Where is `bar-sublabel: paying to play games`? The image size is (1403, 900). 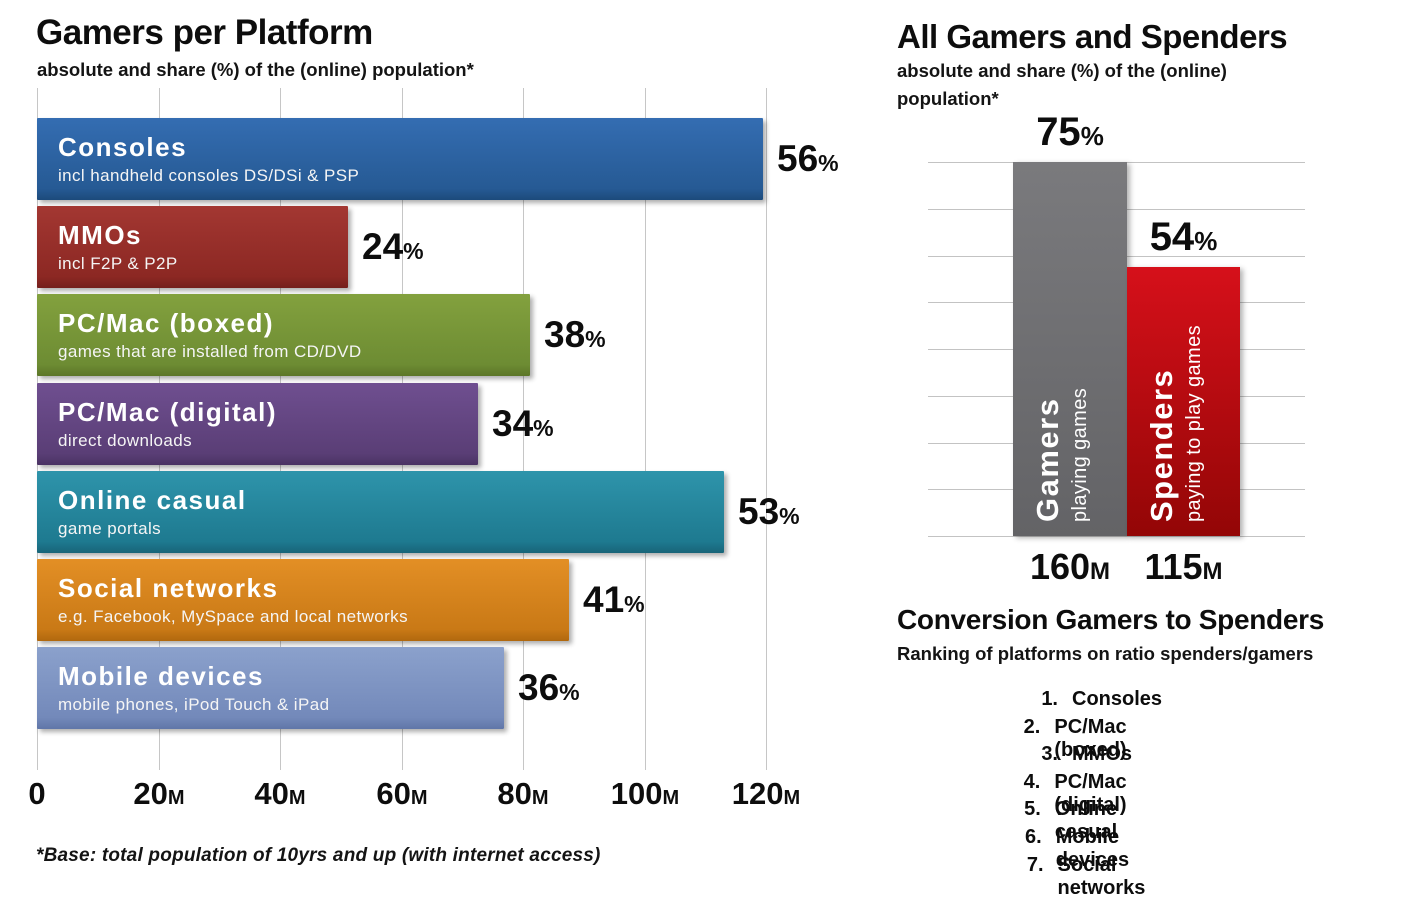 bar-sublabel: paying to play games is located at coordinates (1194, 423).